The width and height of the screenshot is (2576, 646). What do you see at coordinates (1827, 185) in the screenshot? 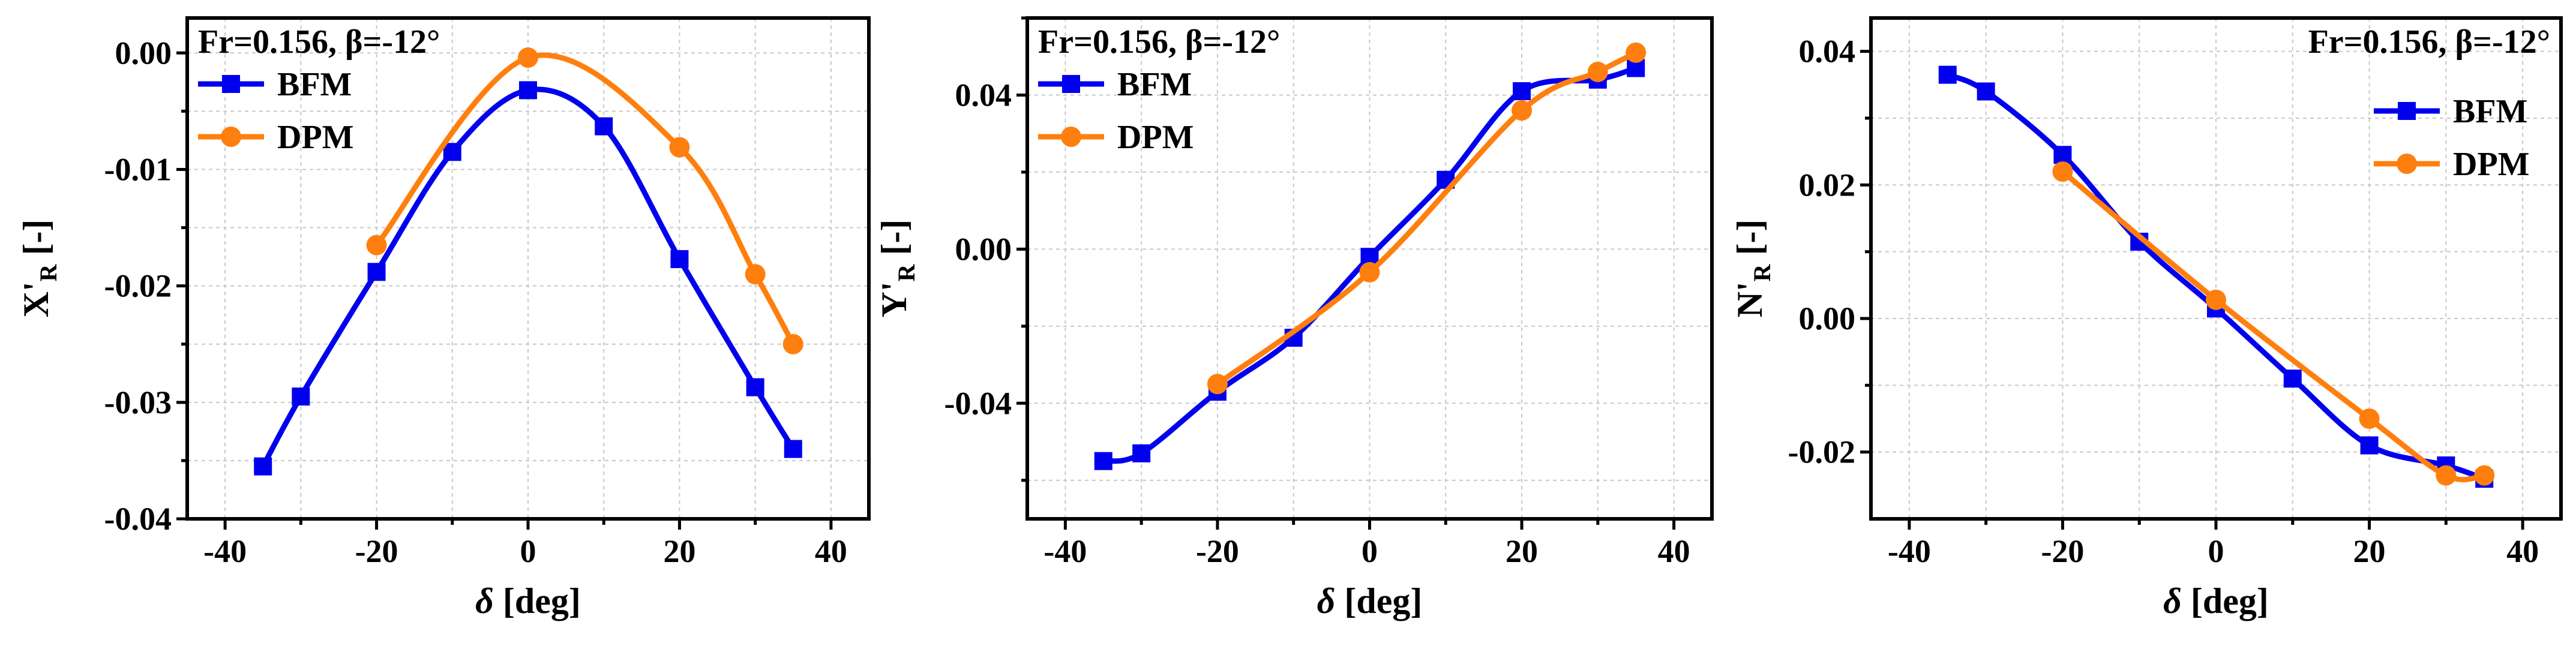
I see `y-tick-label: 0.02` at bounding box center [1827, 185].